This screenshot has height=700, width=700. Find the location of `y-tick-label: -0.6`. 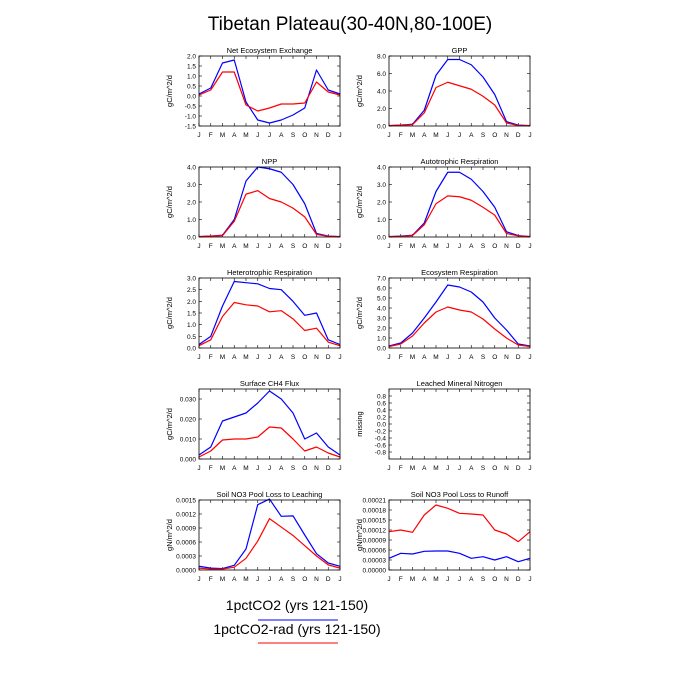

y-tick-label: -0.6 is located at coordinates (381, 446).